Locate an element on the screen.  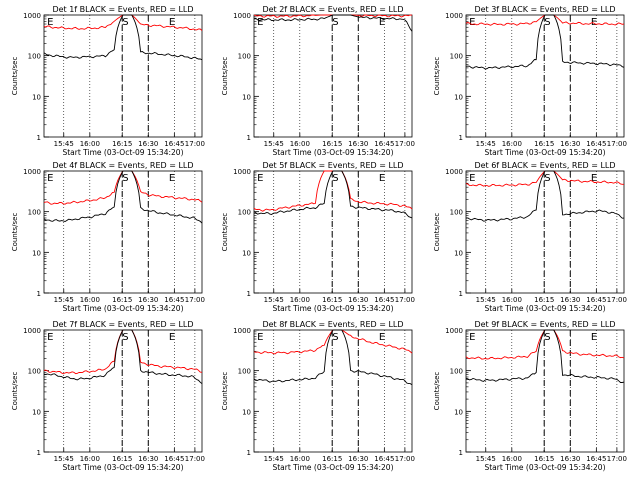
panel-title: Det 8f BLACK = Events, RED = LLD is located at coordinates (332, 324).